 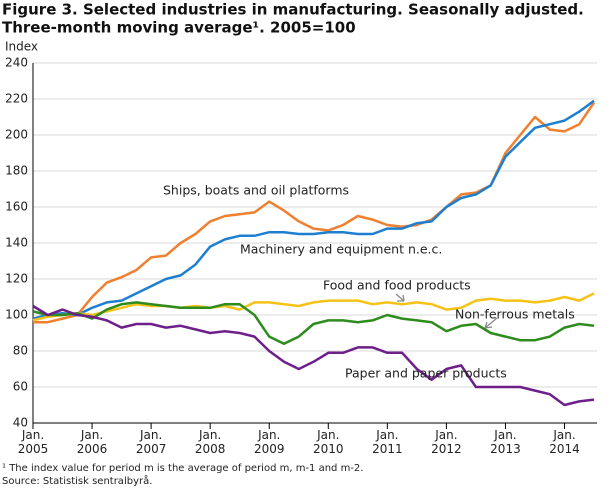 What do you see at coordinates (505, 442) in the screenshot?
I see `x-tick-label: Jan. 2013` at bounding box center [505, 442].